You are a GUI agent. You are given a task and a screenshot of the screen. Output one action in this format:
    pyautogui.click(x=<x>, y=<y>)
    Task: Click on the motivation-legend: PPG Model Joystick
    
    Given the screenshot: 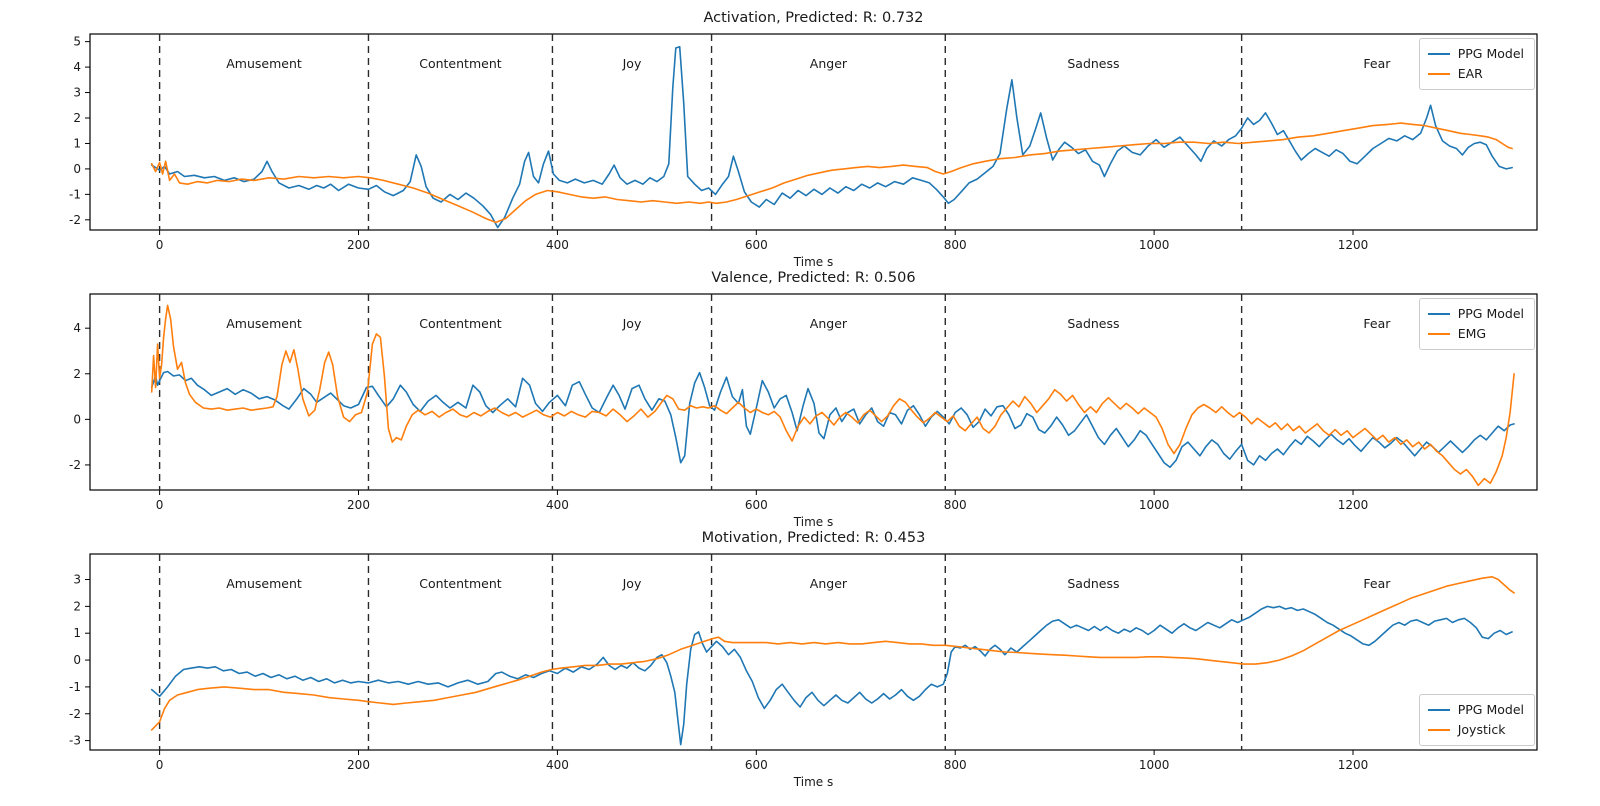 What is the action you would take?
    pyautogui.click(x=1476, y=720)
    